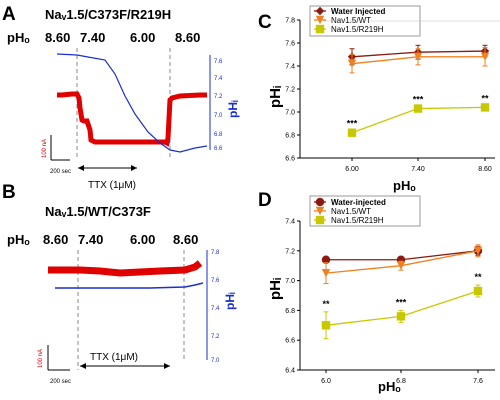 Image resolution: width=500 pixels, height=400 pixels. I want to click on panel-c-legend-label: Nav1.5/WT, so click(351, 20).